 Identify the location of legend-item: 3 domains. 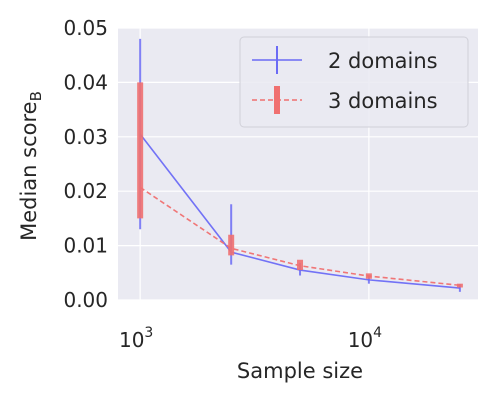
(345, 100).